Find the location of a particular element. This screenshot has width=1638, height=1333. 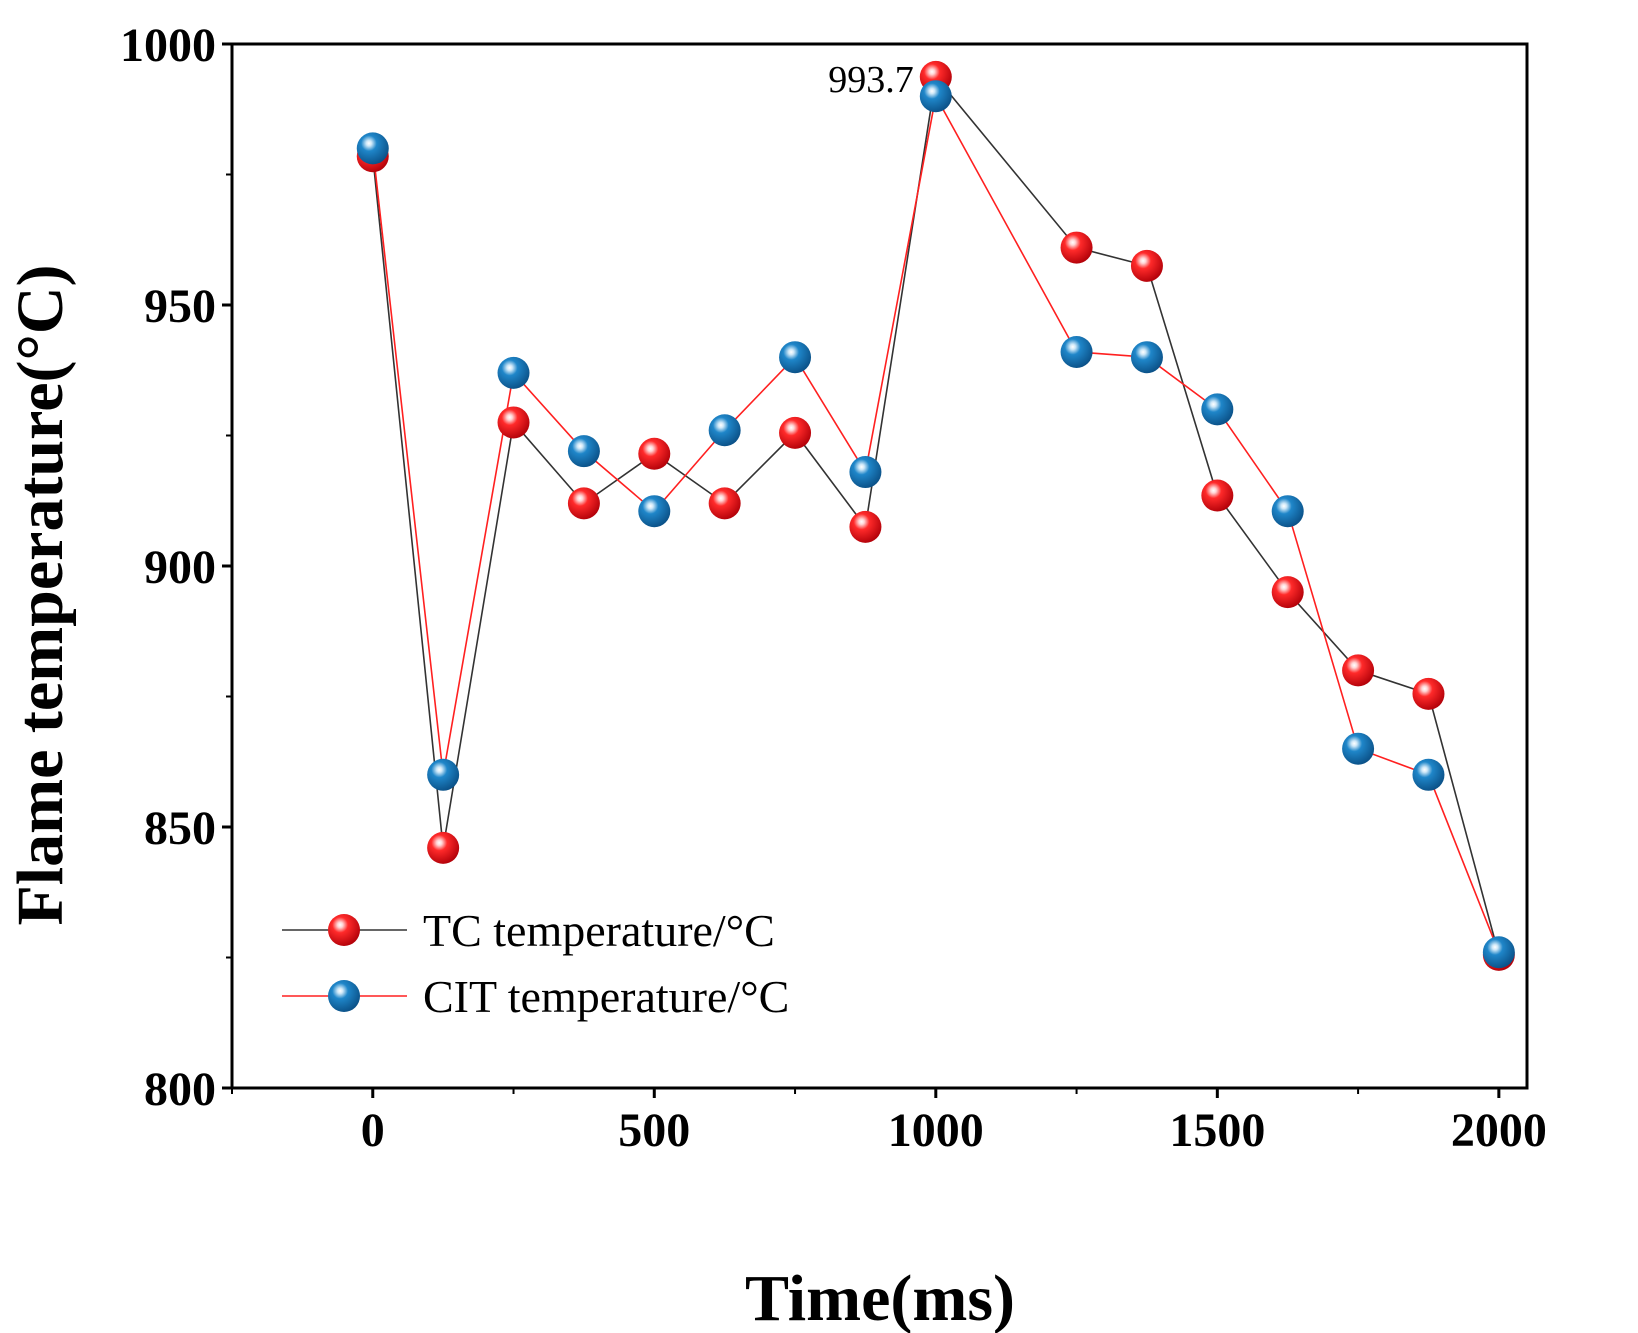

x-tick-label: 1000 is located at coordinates (936, 1130).